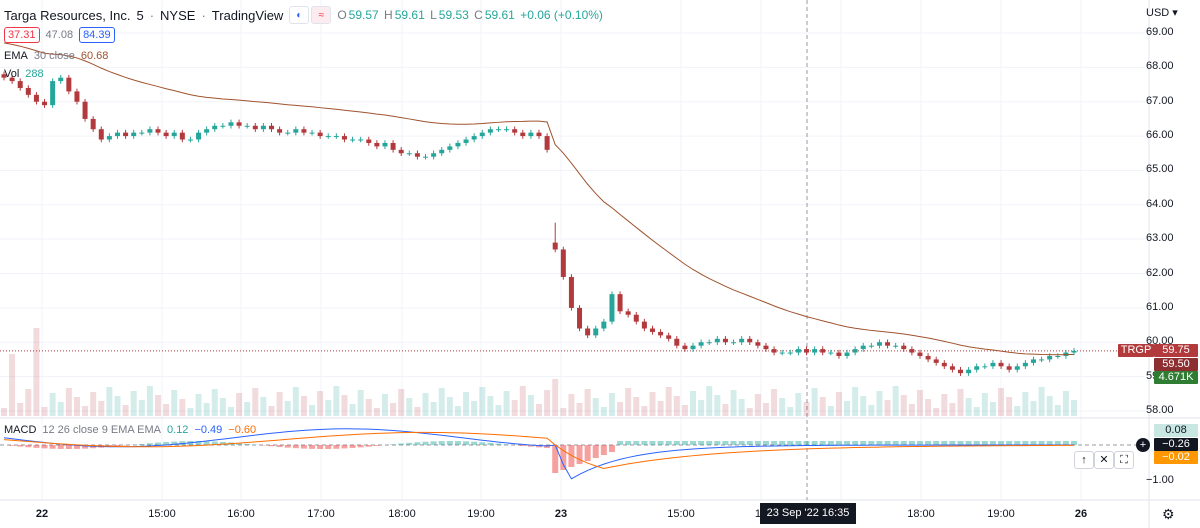 The image size is (1200, 528). Describe the element at coordinates (481, 514) in the screenshot. I see `time-axis-label: 19:00` at that location.